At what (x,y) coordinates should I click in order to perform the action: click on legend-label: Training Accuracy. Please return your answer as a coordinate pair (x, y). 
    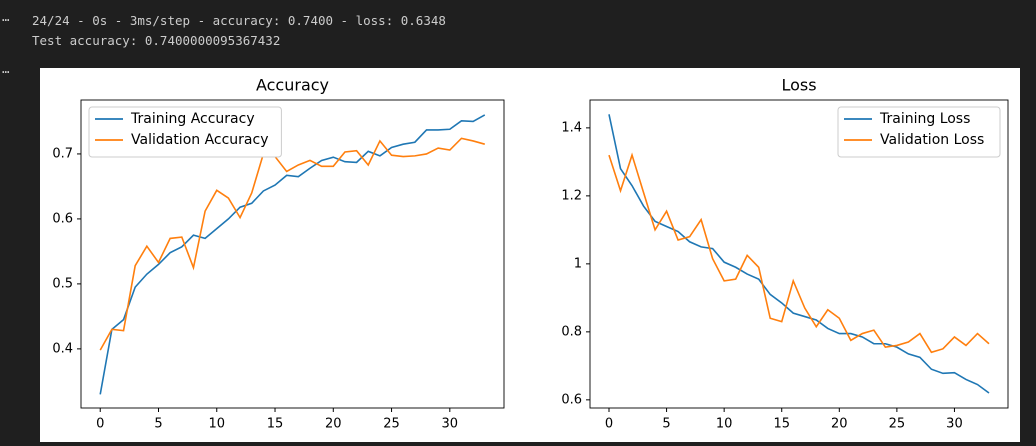
    Looking at the image, I should click on (192, 119).